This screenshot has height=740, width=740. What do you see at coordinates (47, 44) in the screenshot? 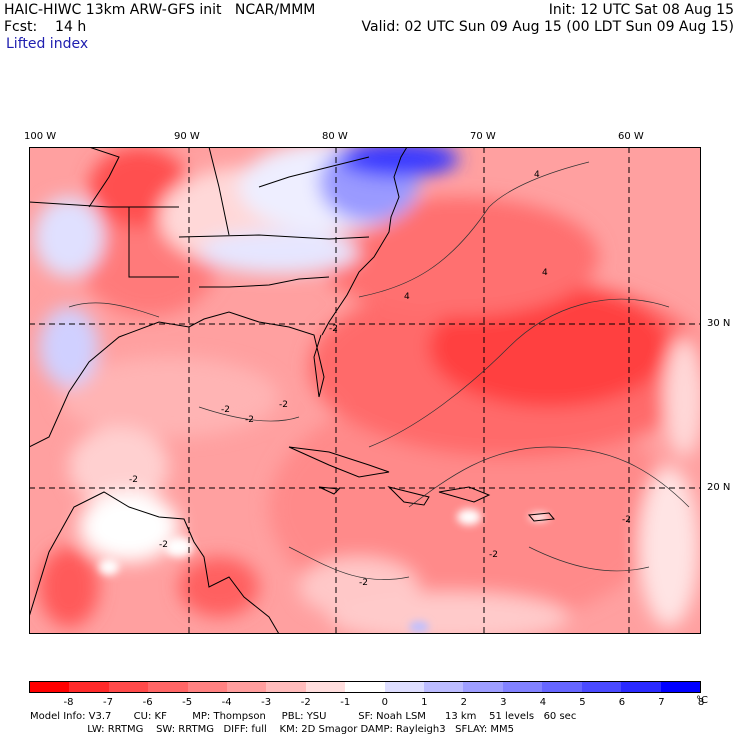
I see `field-name: Lifted index` at bounding box center [47, 44].